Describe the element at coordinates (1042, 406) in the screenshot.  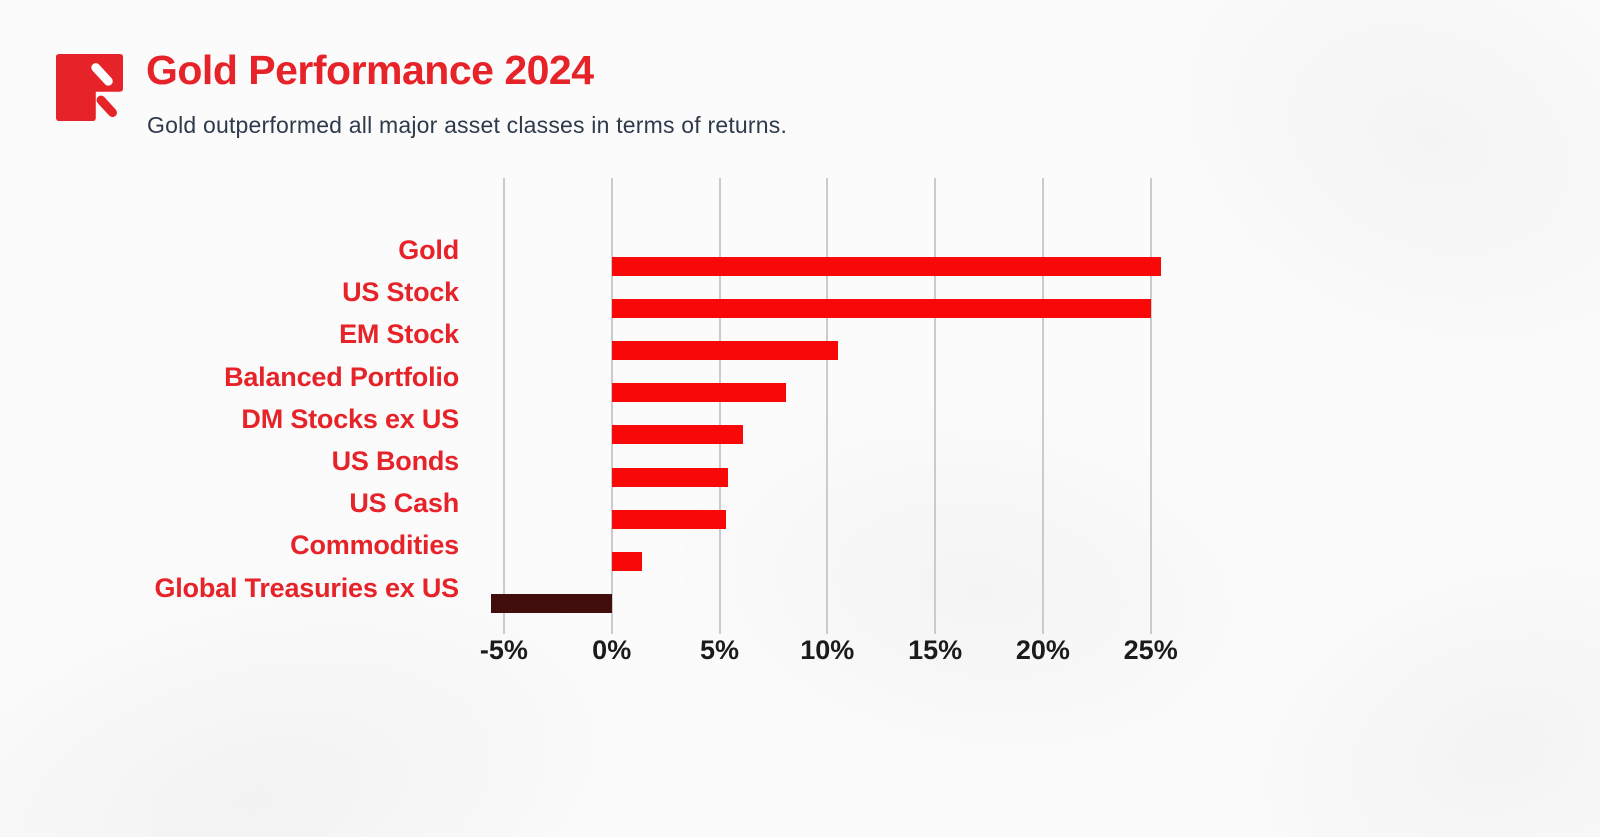
I see `gridline-20-` at that location.